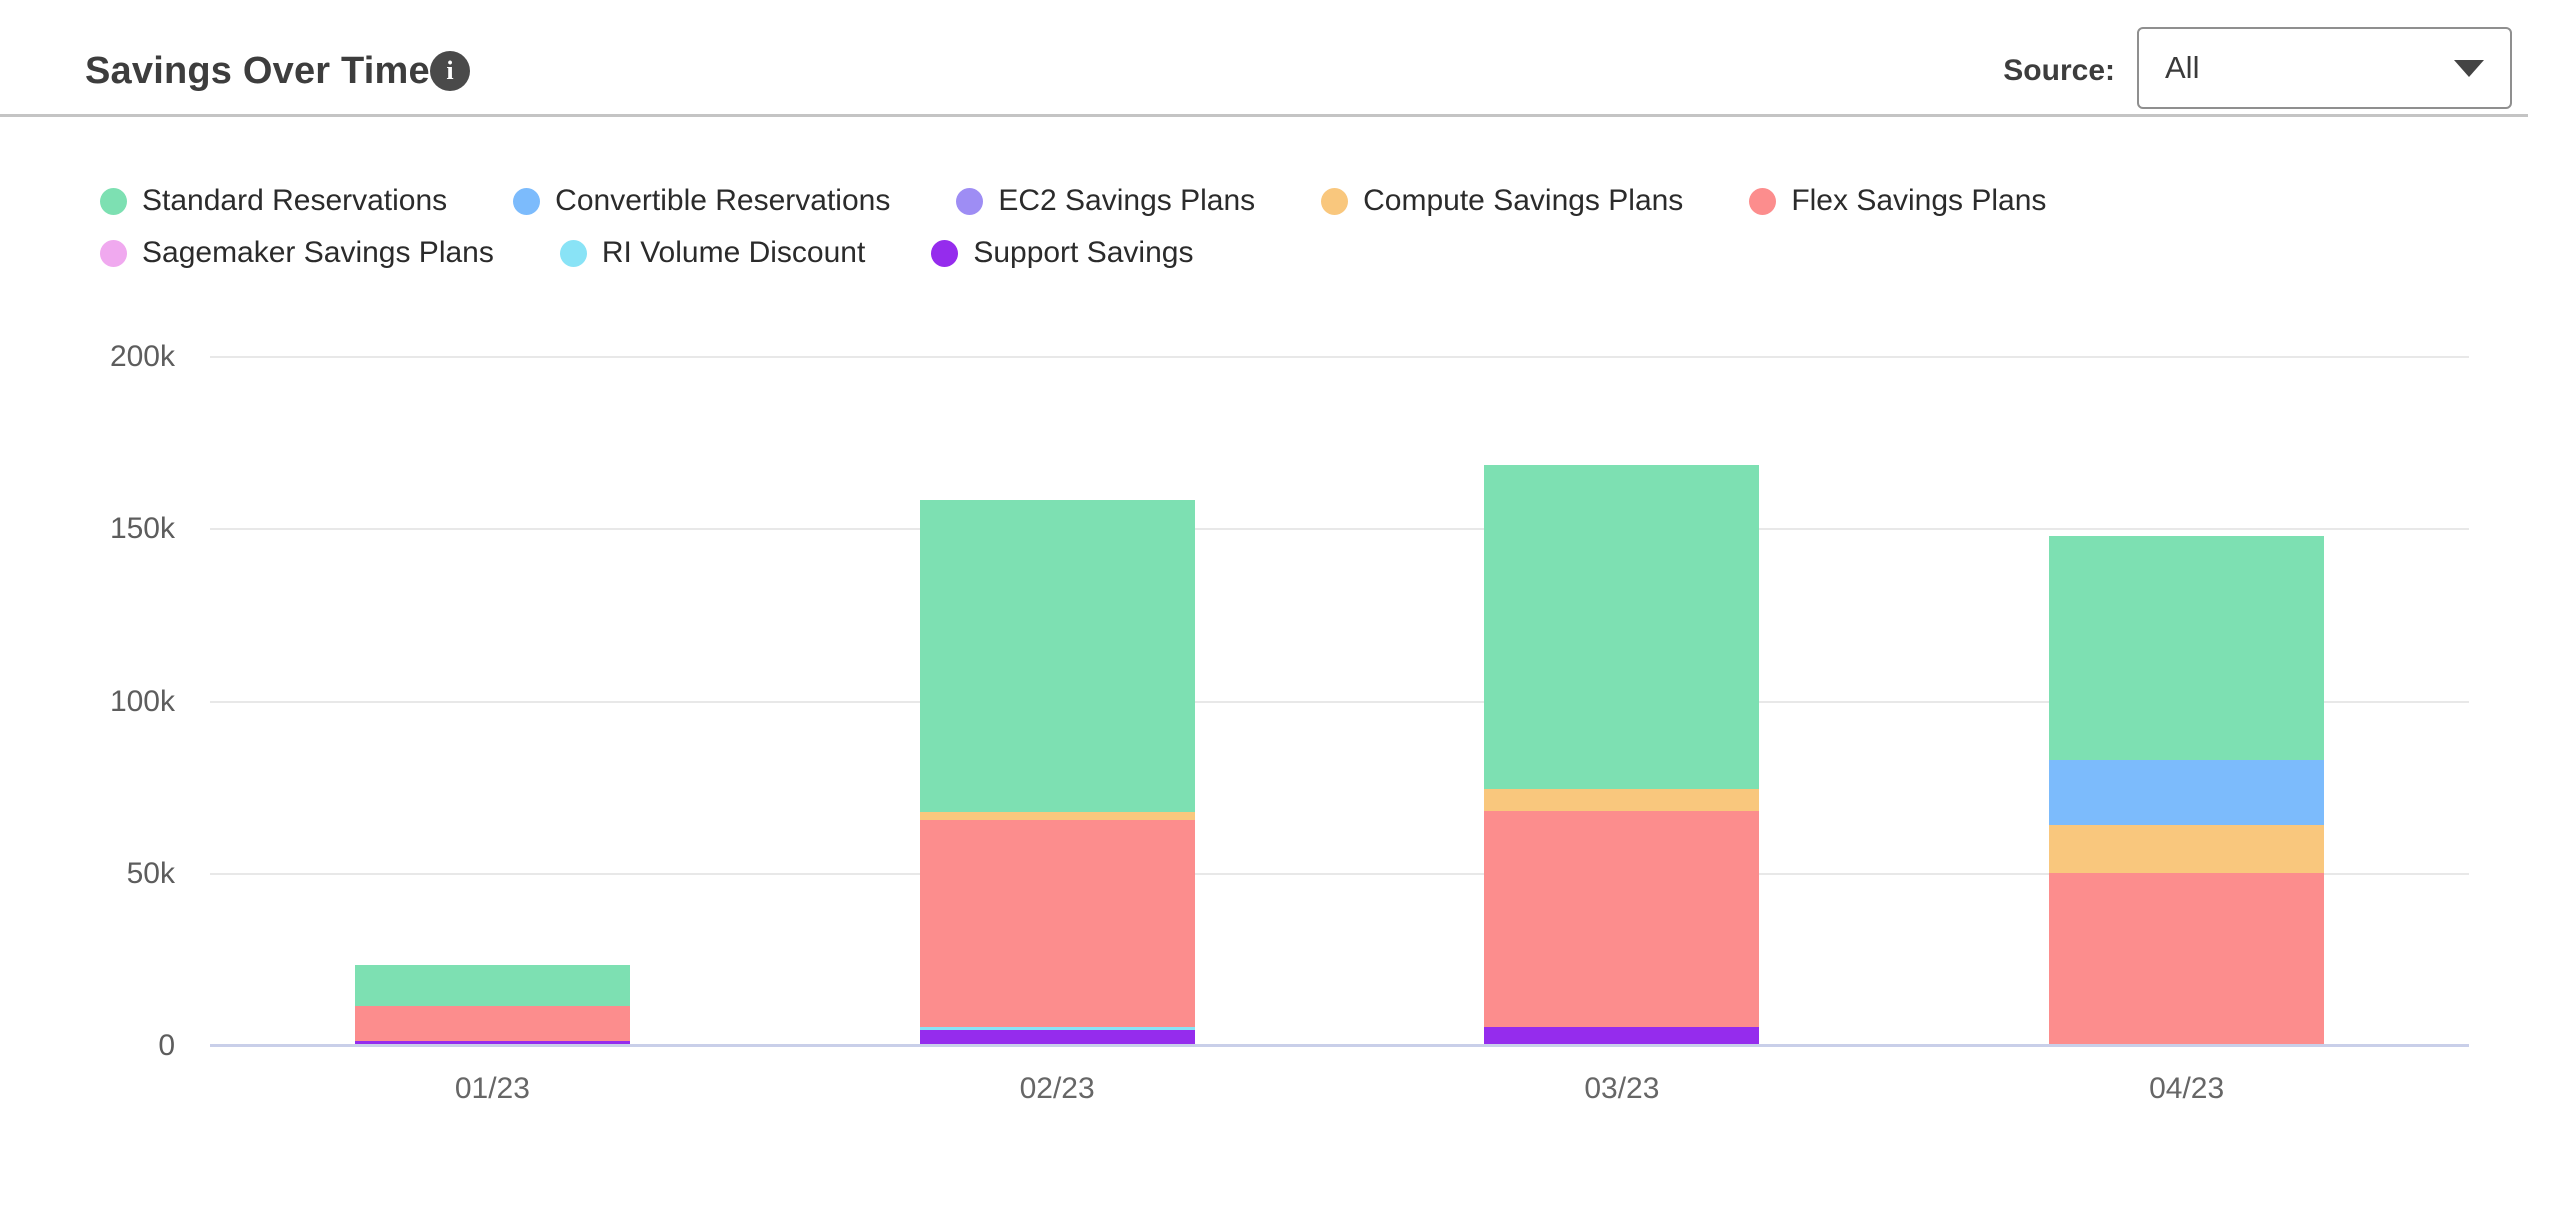 The width and height of the screenshot is (2562, 1222). I want to click on legend-item-standard-reservations: Standard Reservations, so click(273, 201).